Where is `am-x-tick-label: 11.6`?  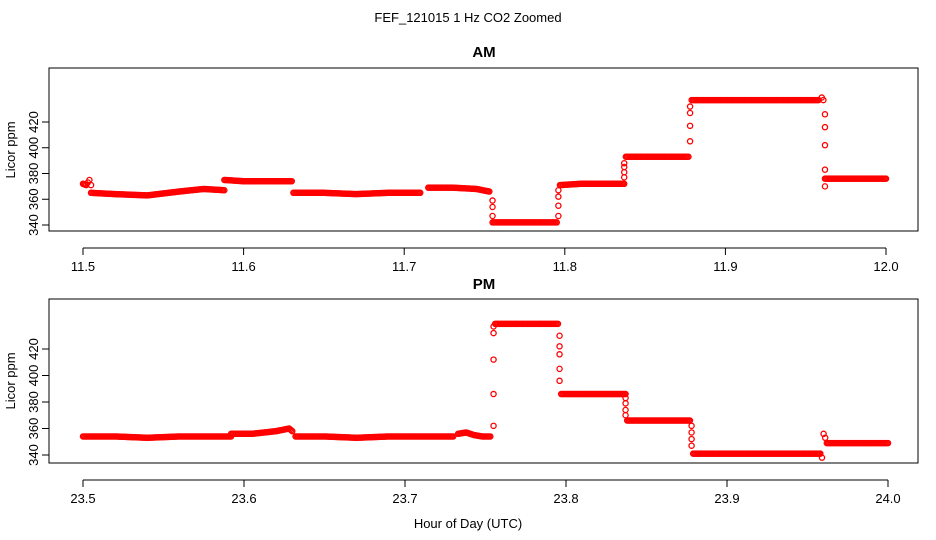 am-x-tick-label: 11.6 is located at coordinates (243, 266).